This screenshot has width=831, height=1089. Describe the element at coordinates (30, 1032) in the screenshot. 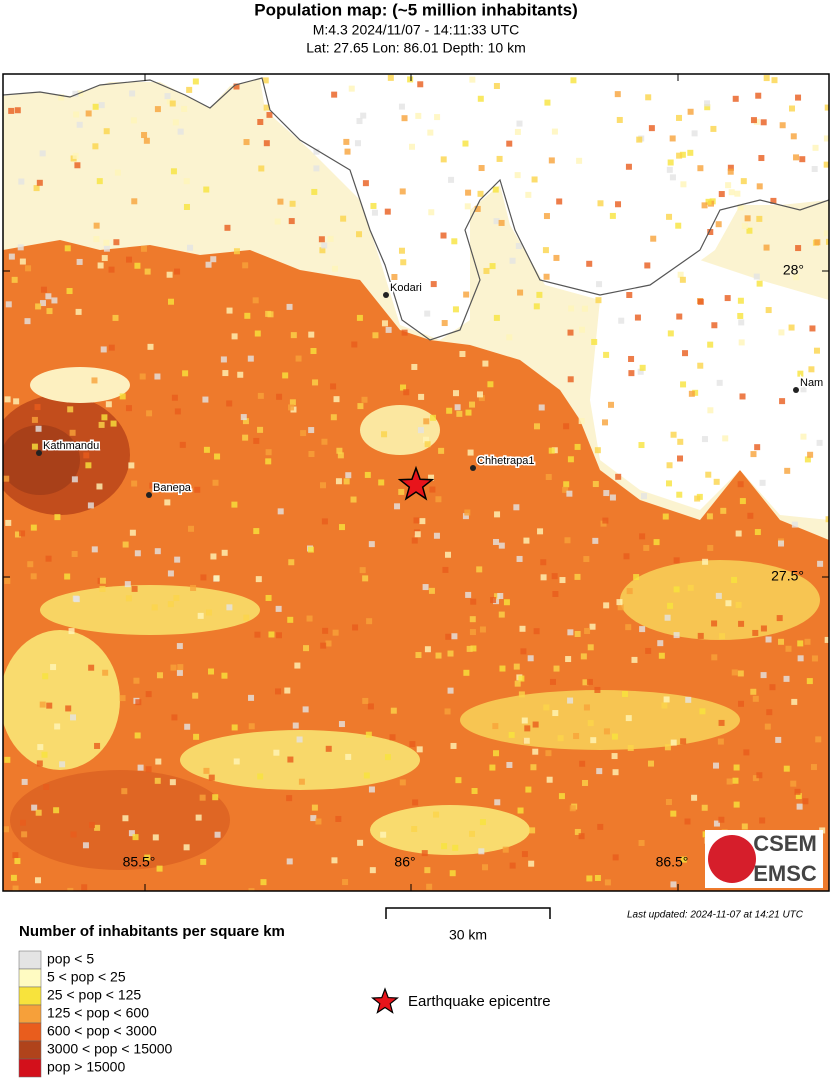

I see `legend-swatch` at that location.